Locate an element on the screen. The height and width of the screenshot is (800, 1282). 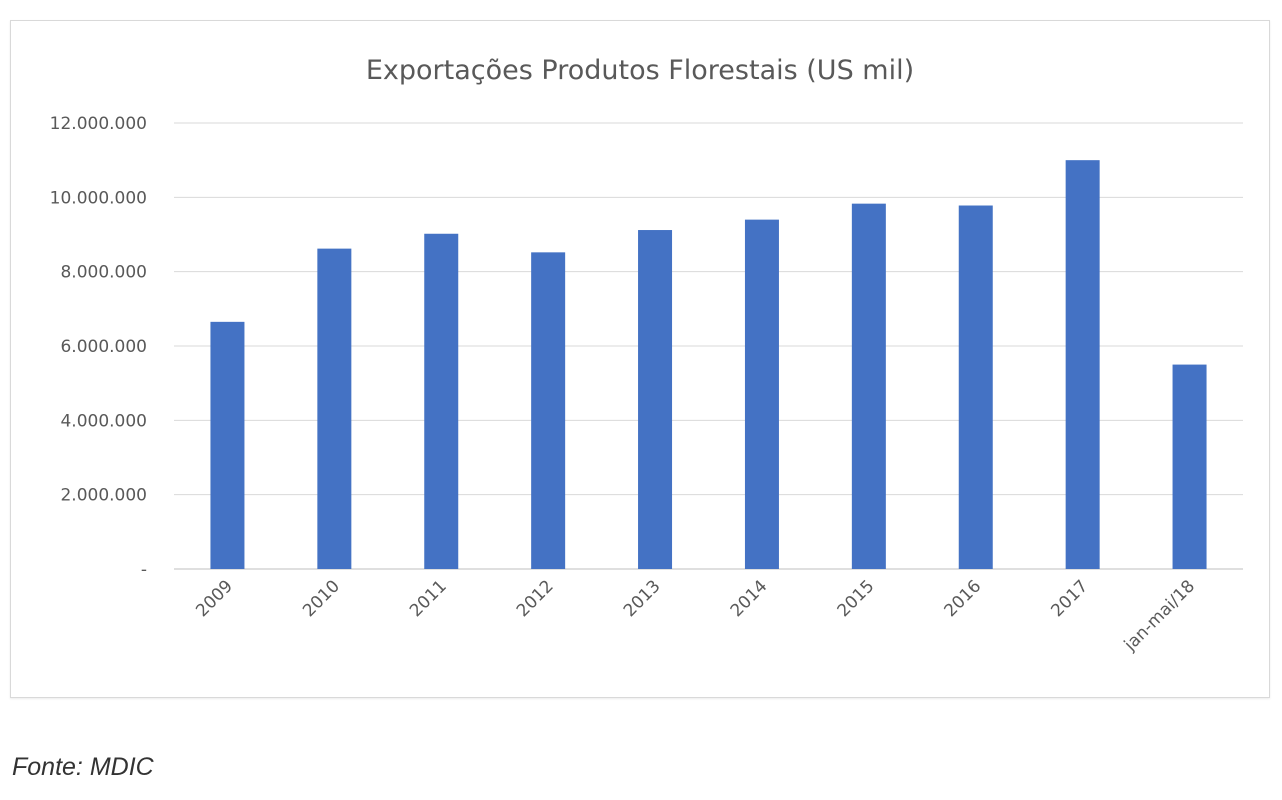
x-tick-label: 2010 is located at coordinates (321, 598).